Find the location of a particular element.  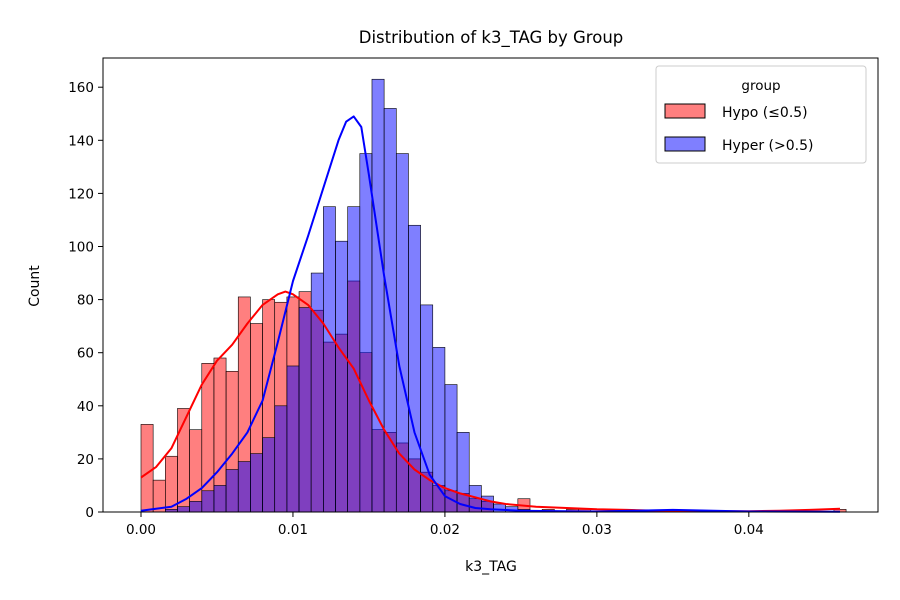

x-axis-label: k3_TAG is located at coordinates (491, 567).